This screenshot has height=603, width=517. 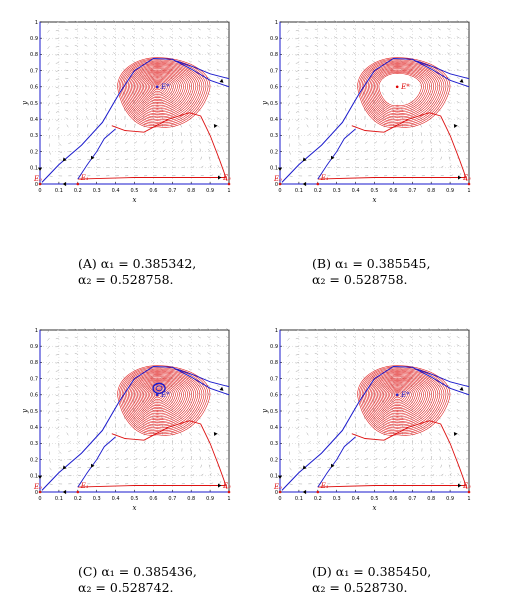 What do you see at coordinates (274, 136) in the screenshot?
I see `y-tick-label: 0.3` at bounding box center [274, 136].